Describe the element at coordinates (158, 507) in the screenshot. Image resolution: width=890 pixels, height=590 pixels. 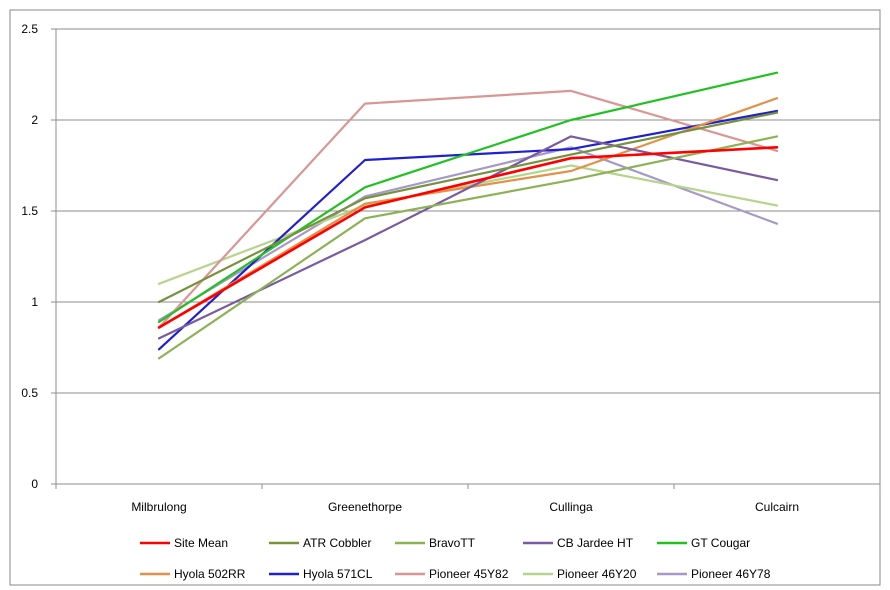
I see `x-tick-label: Milbrulong` at that location.